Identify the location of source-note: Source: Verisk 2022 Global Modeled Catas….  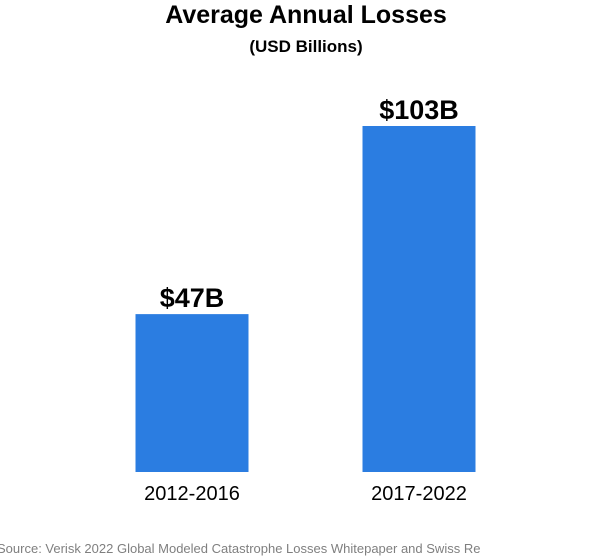
(240, 548).